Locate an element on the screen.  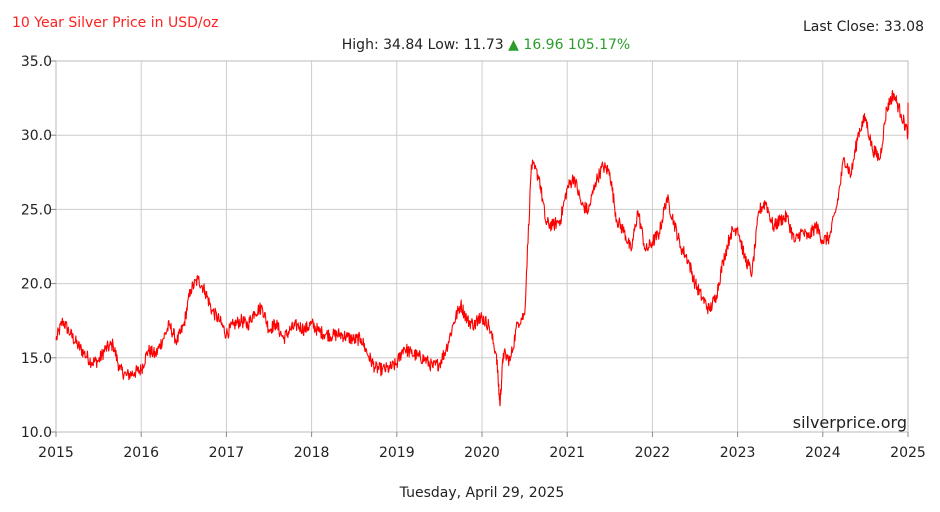
price-stats: High: 34.84 Low: 11.73 ▲ 16.96 105.17% is located at coordinates (486, 45).